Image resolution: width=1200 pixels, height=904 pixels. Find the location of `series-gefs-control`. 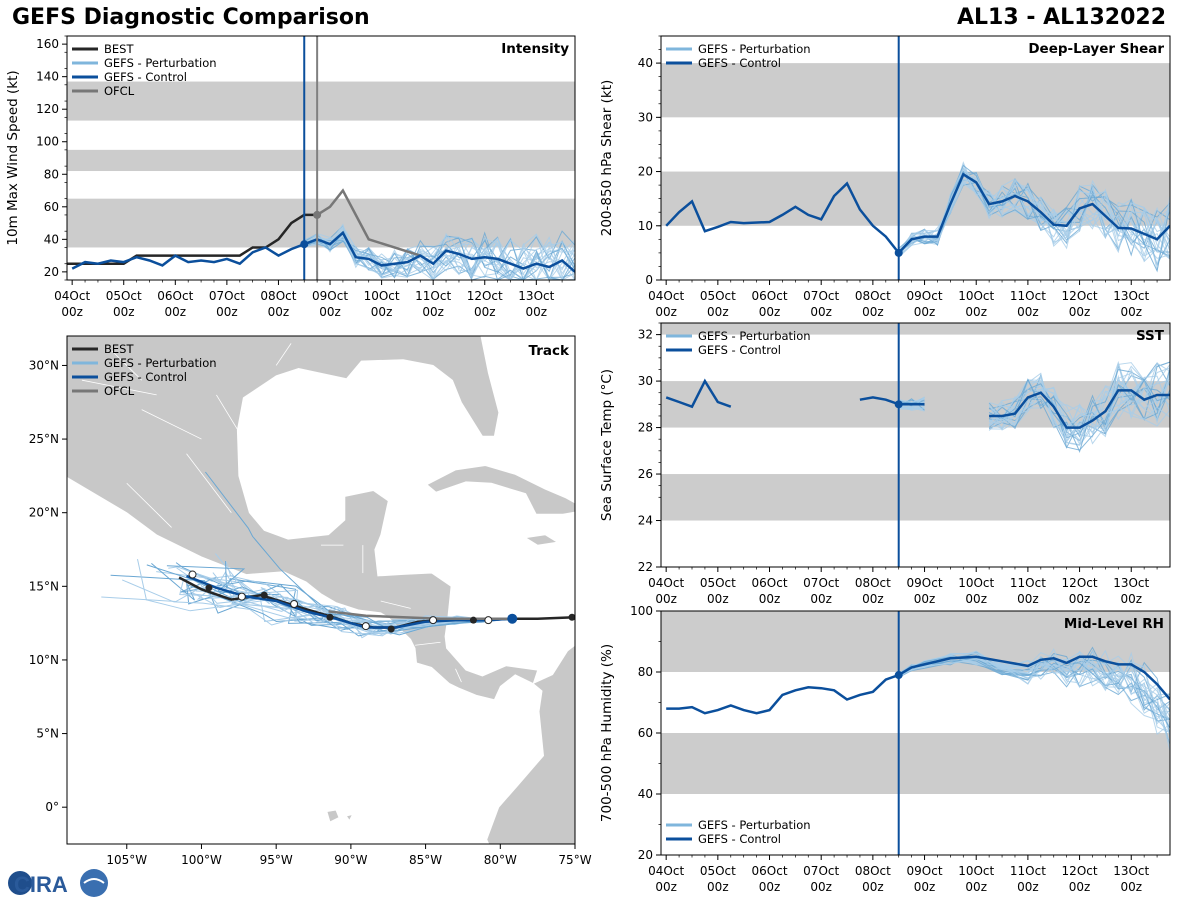

series-gefs-control is located at coordinates (323, 251).